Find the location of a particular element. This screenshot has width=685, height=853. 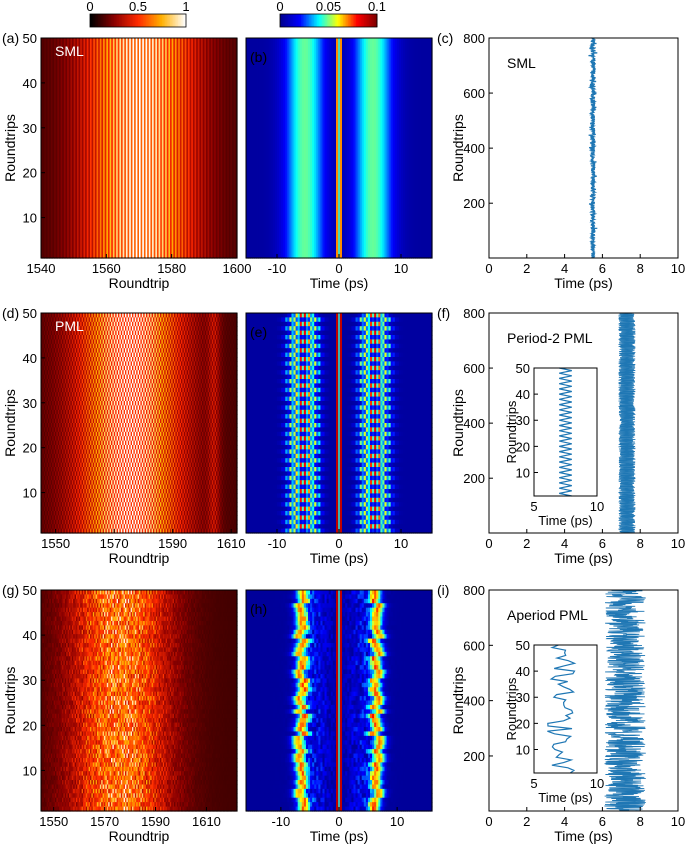

colorbar-tick-label: 0.5 is located at coordinates (138, 7).